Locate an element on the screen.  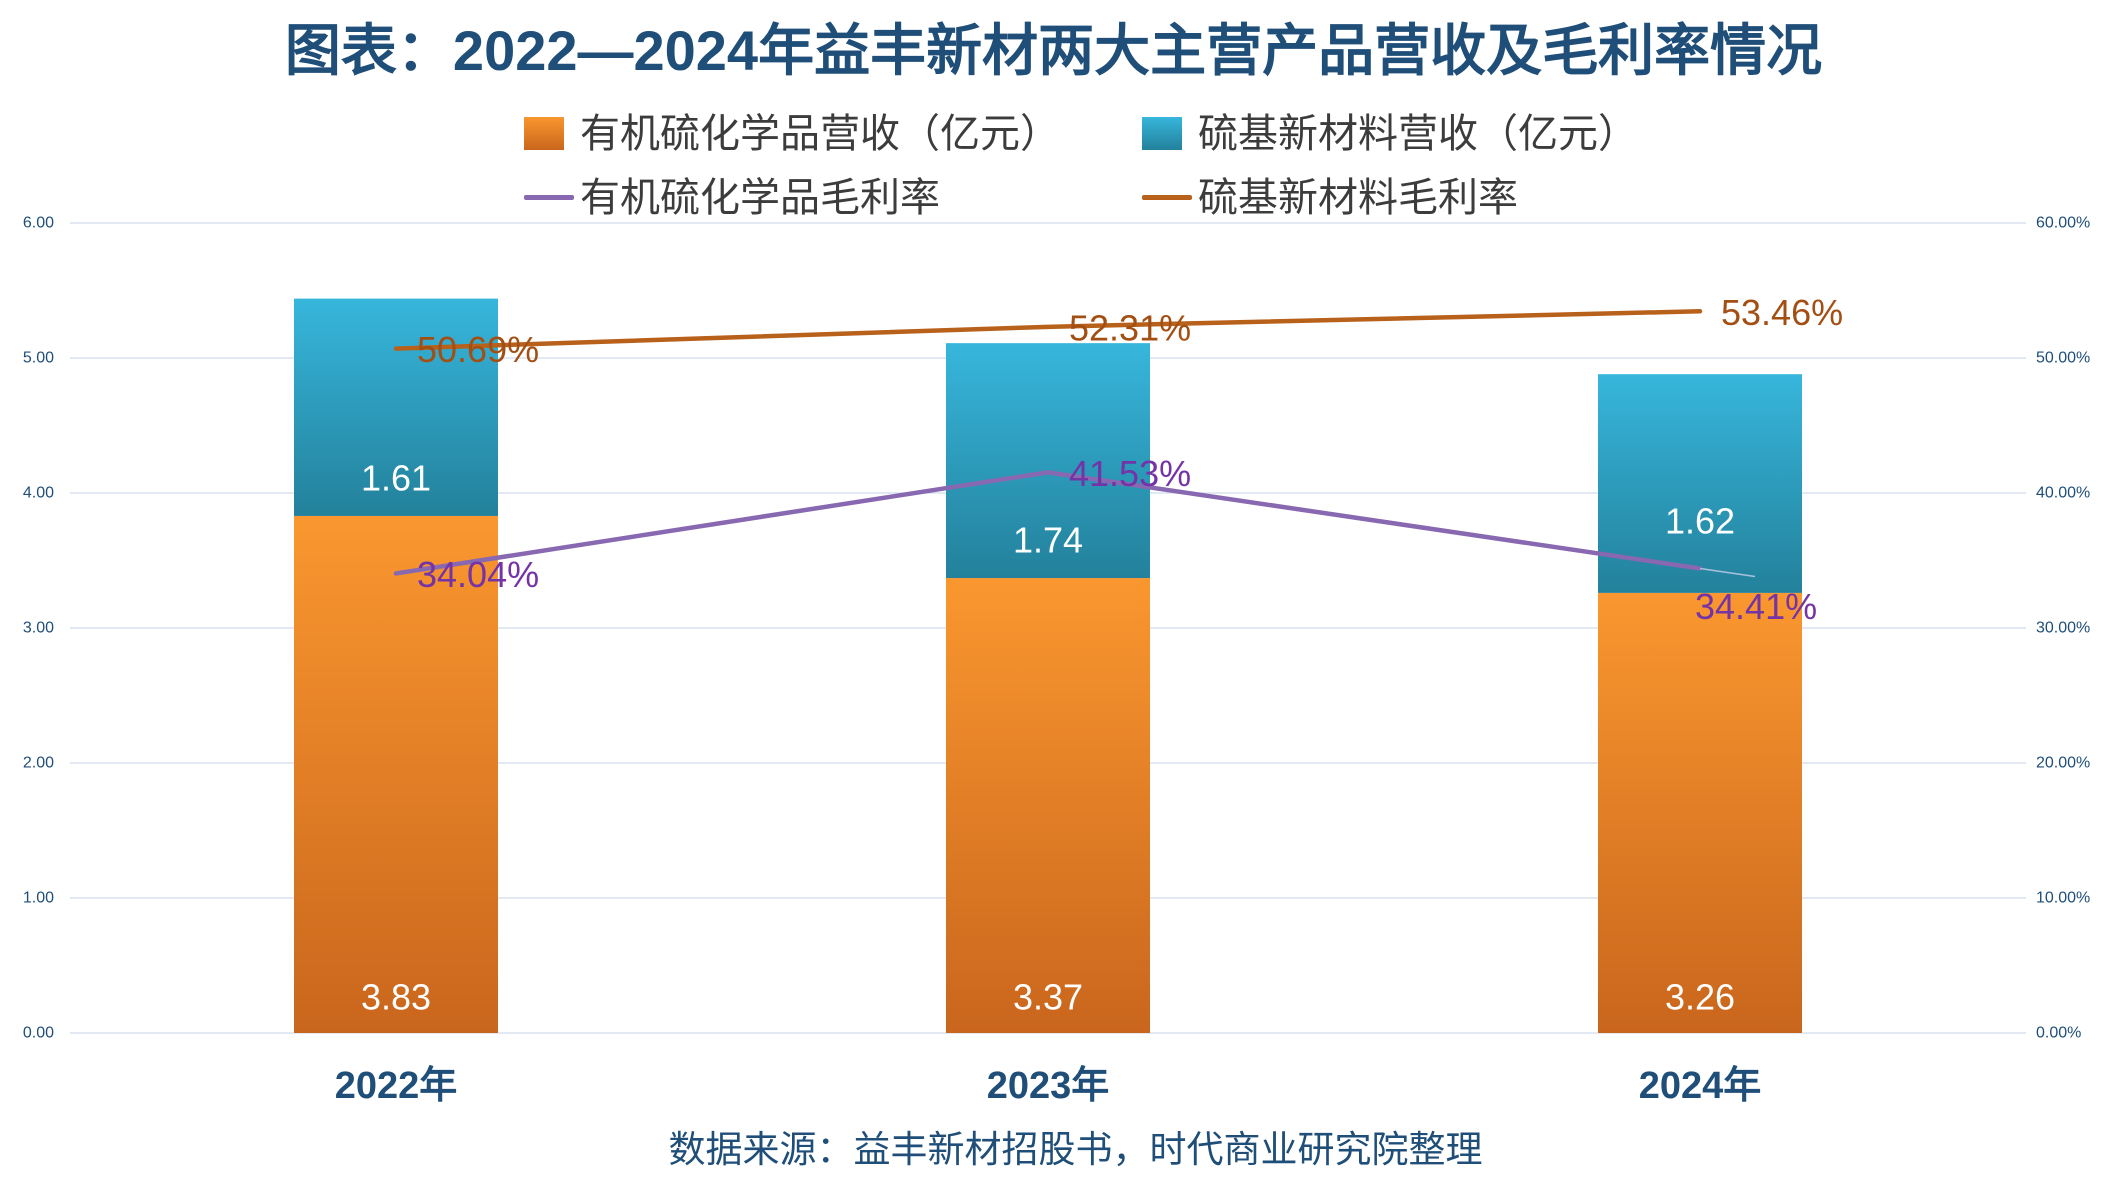
legend-item-organic-sulfur-margin: 有机硫化学品毛利率 is located at coordinates (732, 198).